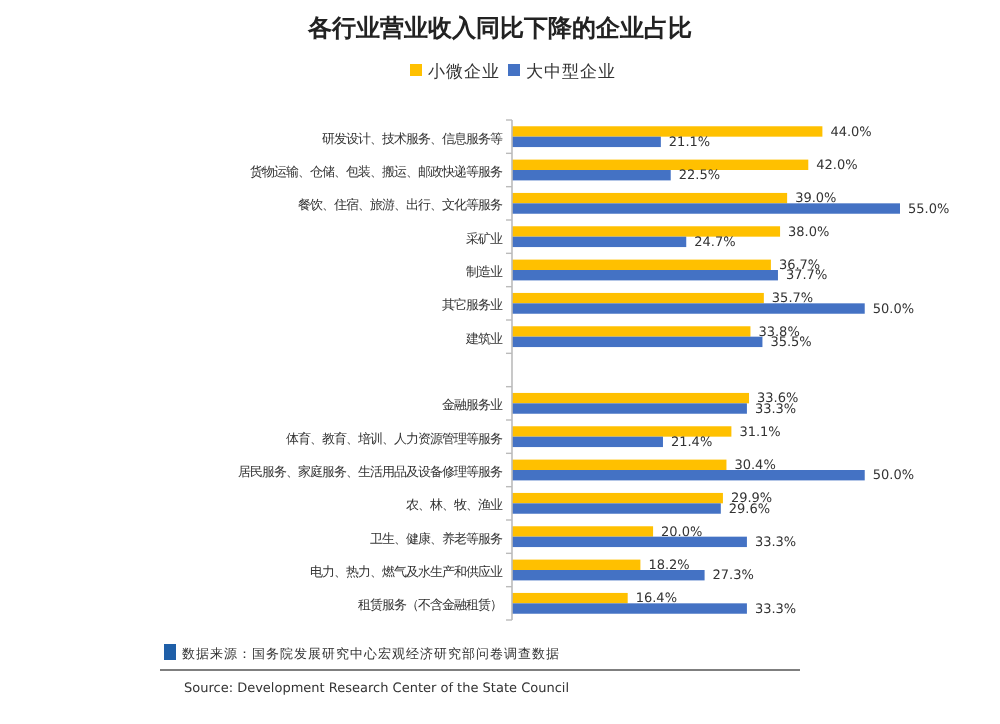 Image resolution: width=1000 pixels, height=724 pixels. What do you see at coordinates (499, 28) in the screenshot?
I see `chart-title: 各行业营业收入同比下降的企业占比` at bounding box center [499, 28].